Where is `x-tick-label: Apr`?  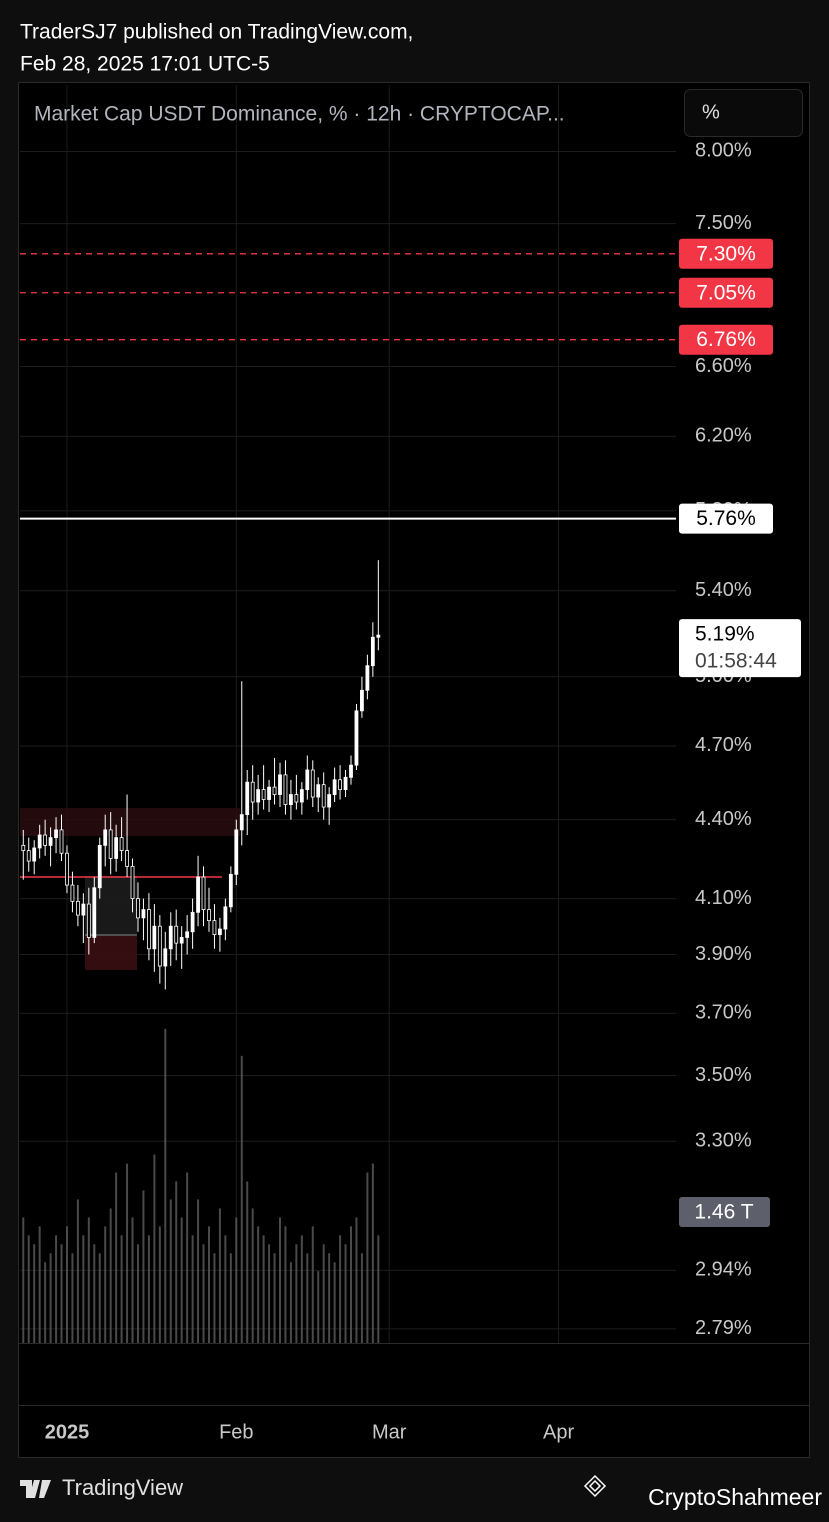
x-tick-label: Apr is located at coordinates (558, 1432).